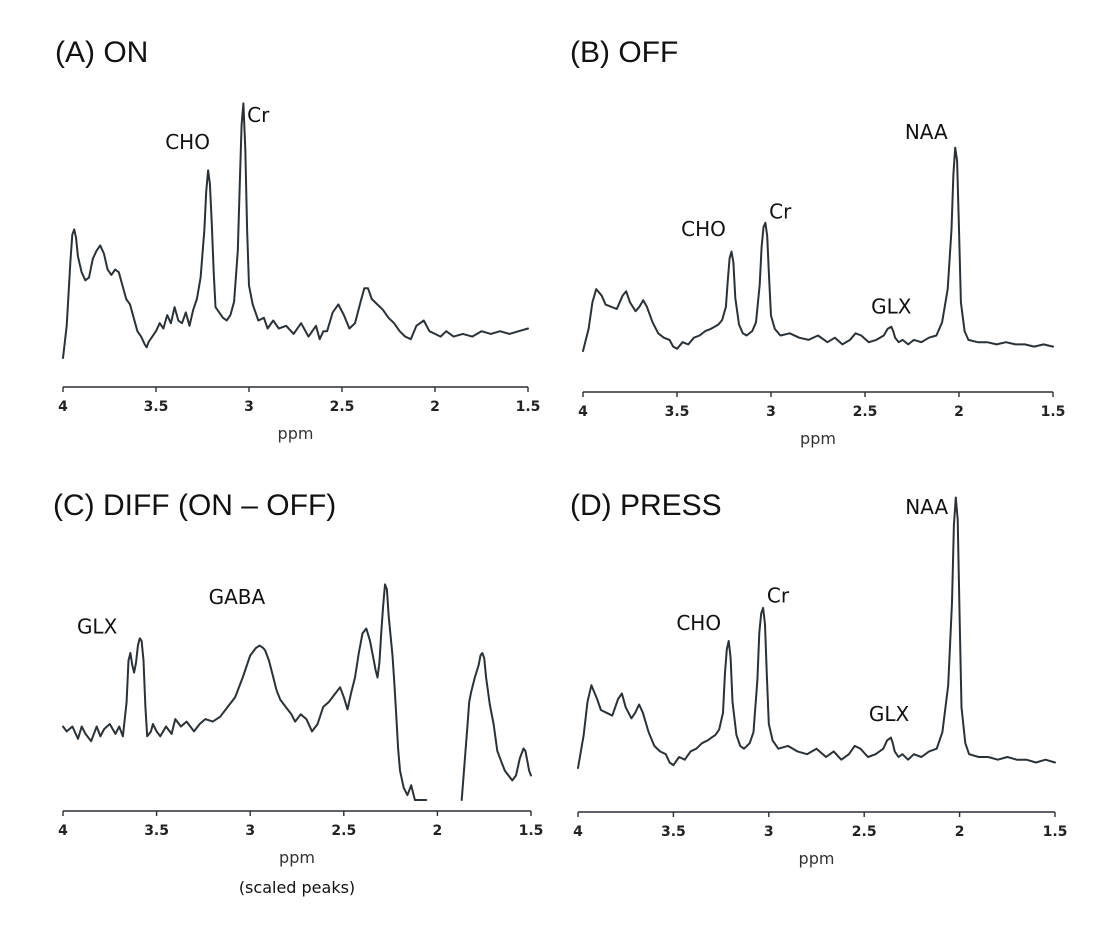  Describe the element at coordinates (780, 211) in the screenshot. I see `panel-b-peak-label-cr: Cr` at that location.